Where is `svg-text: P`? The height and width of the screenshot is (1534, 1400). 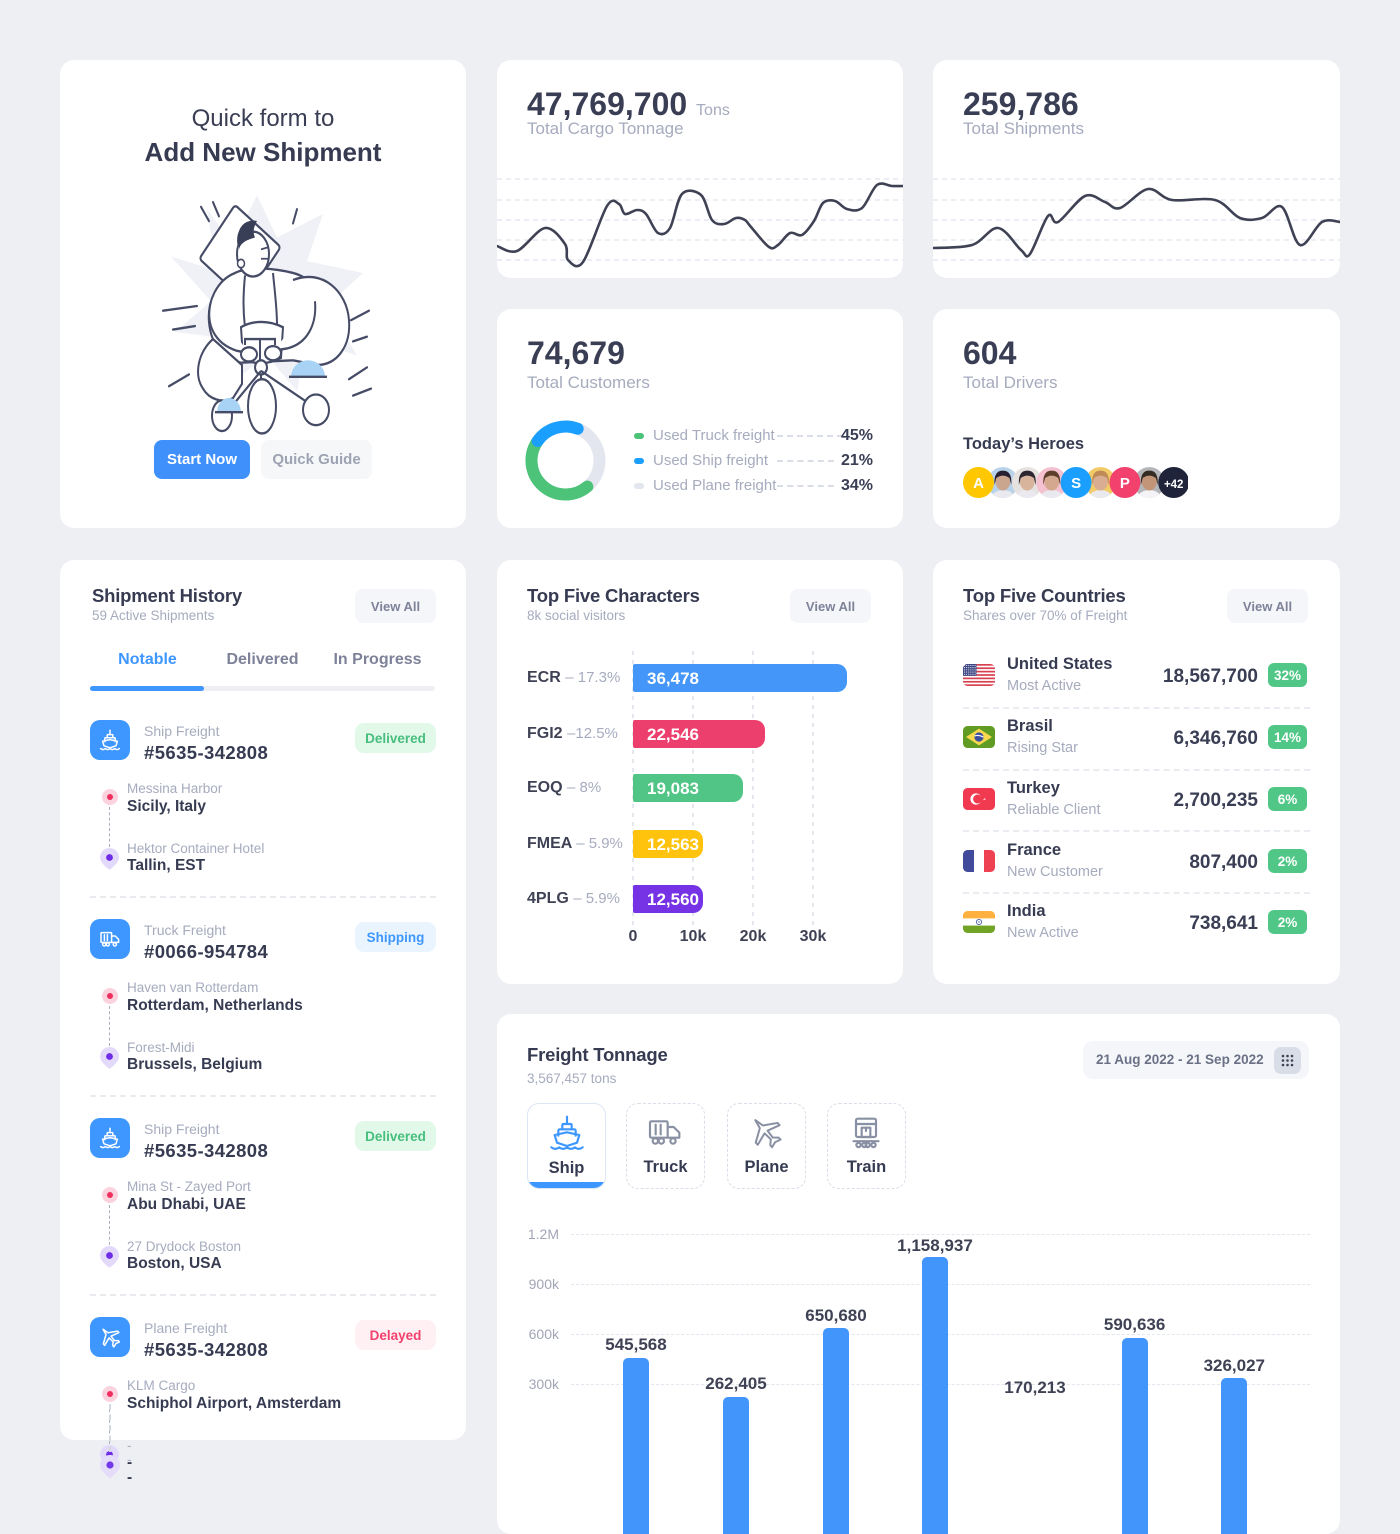 svg-text: P is located at coordinates (1125, 483).